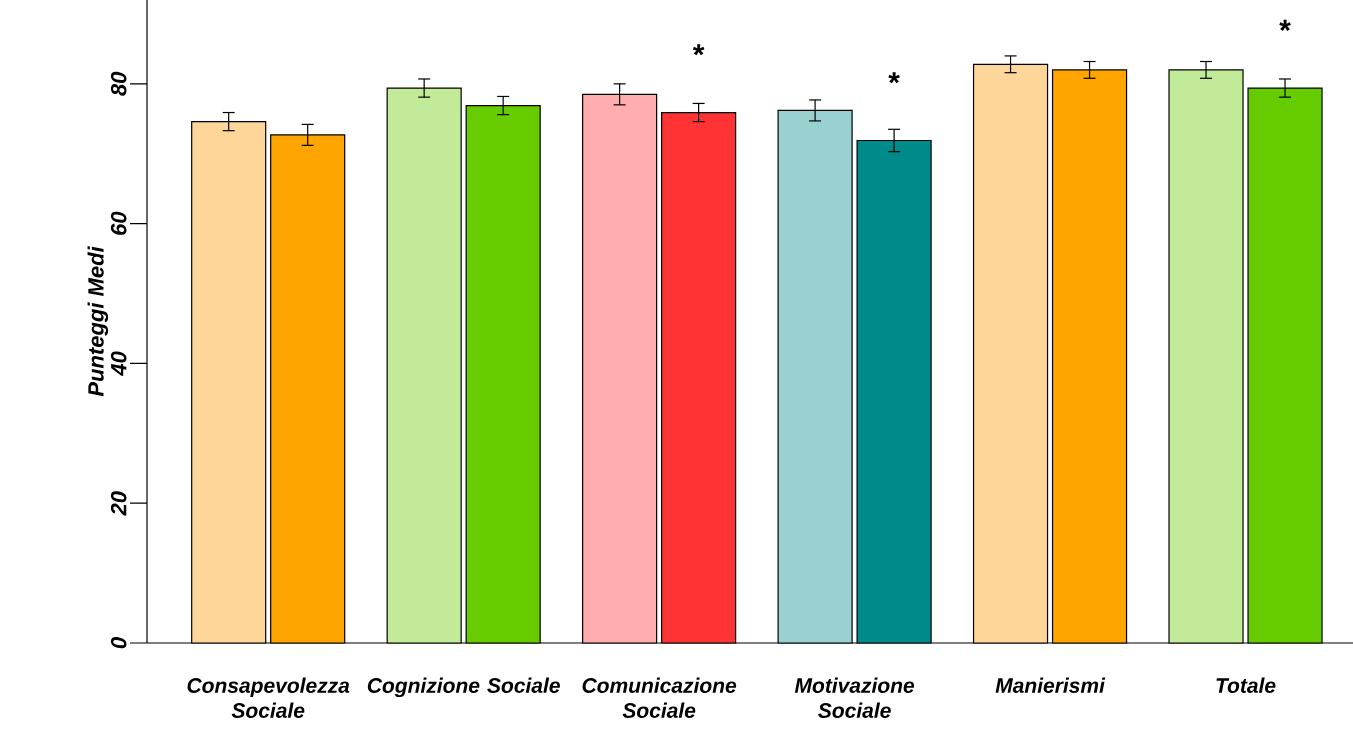 The height and width of the screenshot is (734, 1353). Describe the element at coordinates (118, 364) in the screenshot. I see `y-tick-label: 40` at that location.